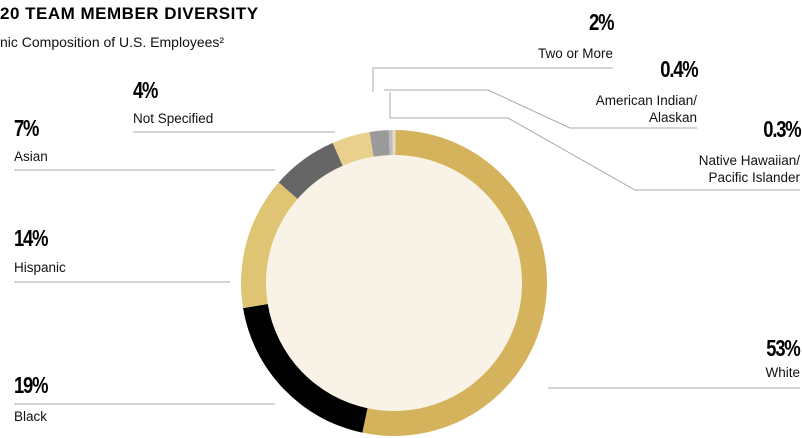 The width and height of the screenshot is (802, 438). What do you see at coordinates (678, 69) in the screenshot?
I see `value-label: 0.4%` at bounding box center [678, 69].